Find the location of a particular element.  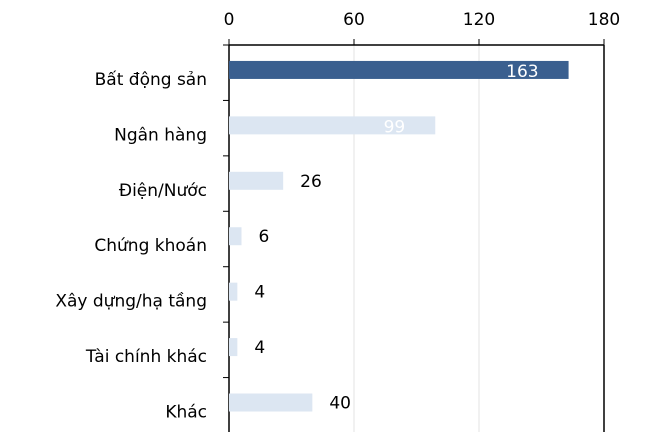

value-label: 26 is located at coordinates (311, 182).